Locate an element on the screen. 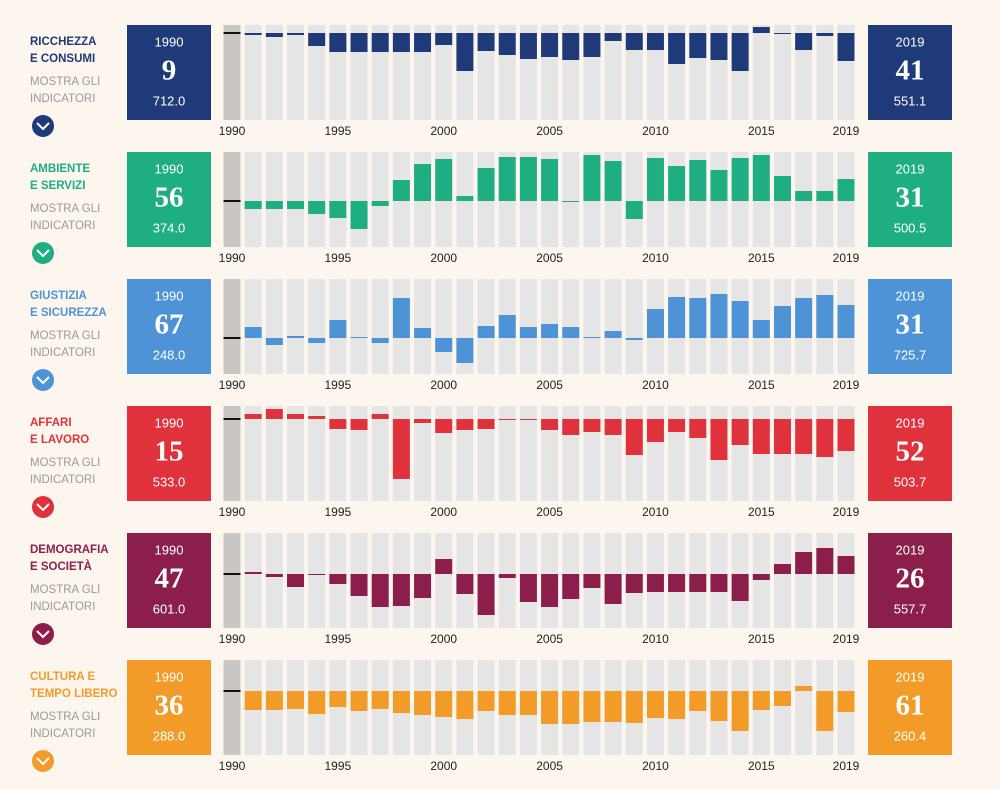 The image size is (1000, 790). start-box is located at coordinates (169, 326).